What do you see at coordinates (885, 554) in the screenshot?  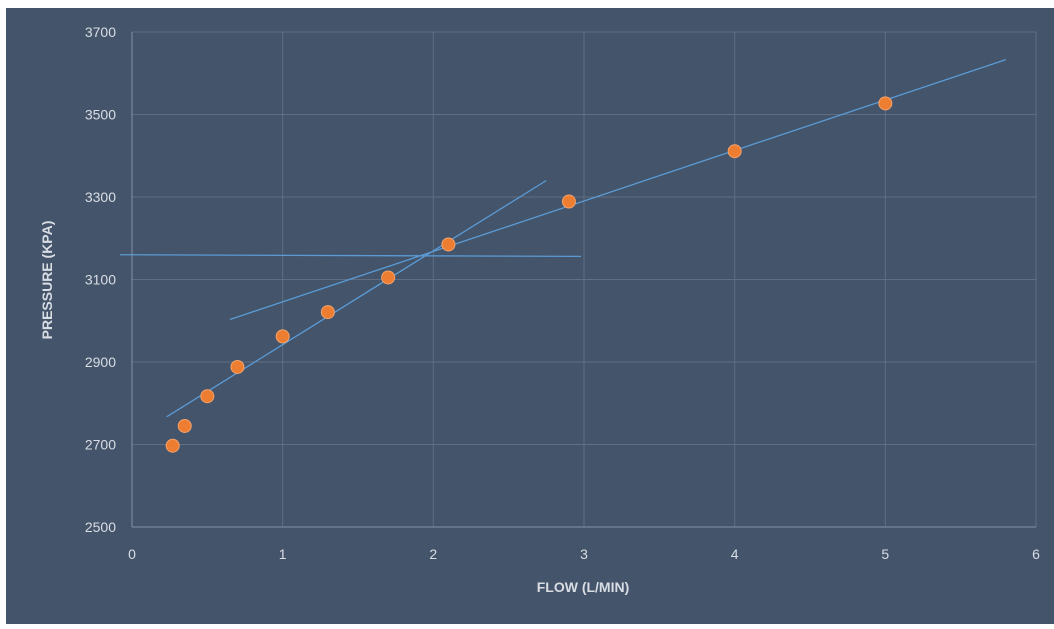 I see `x-tick-label: 5` at bounding box center [885, 554].